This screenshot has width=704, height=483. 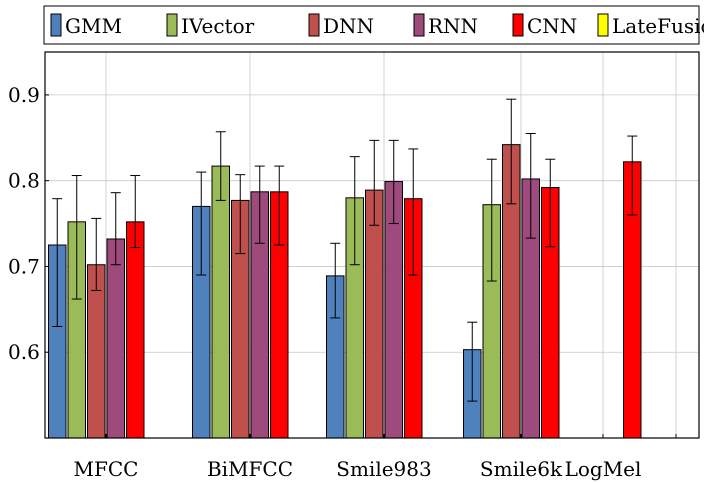 What do you see at coordinates (24, 352) in the screenshot?
I see `y-tick-label: 0.6` at bounding box center [24, 352].